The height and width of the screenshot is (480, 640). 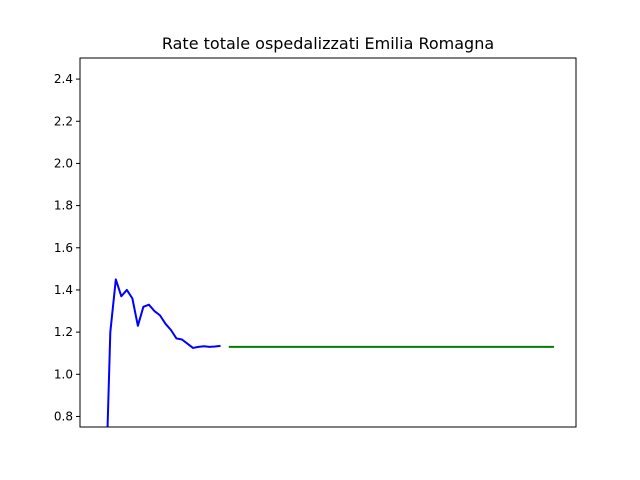 I want to click on y-axis: 0.8 1.0 1.2 1.4 1.6 1.8 2.0 2.2 2.4, so click(x=67, y=247).